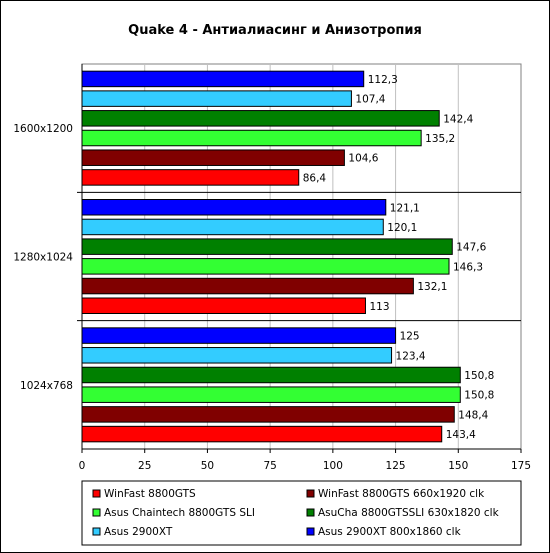 The image size is (550, 553). Describe the element at coordinates (458, 466) in the screenshot. I see `x-tick-label: 150` at that location.